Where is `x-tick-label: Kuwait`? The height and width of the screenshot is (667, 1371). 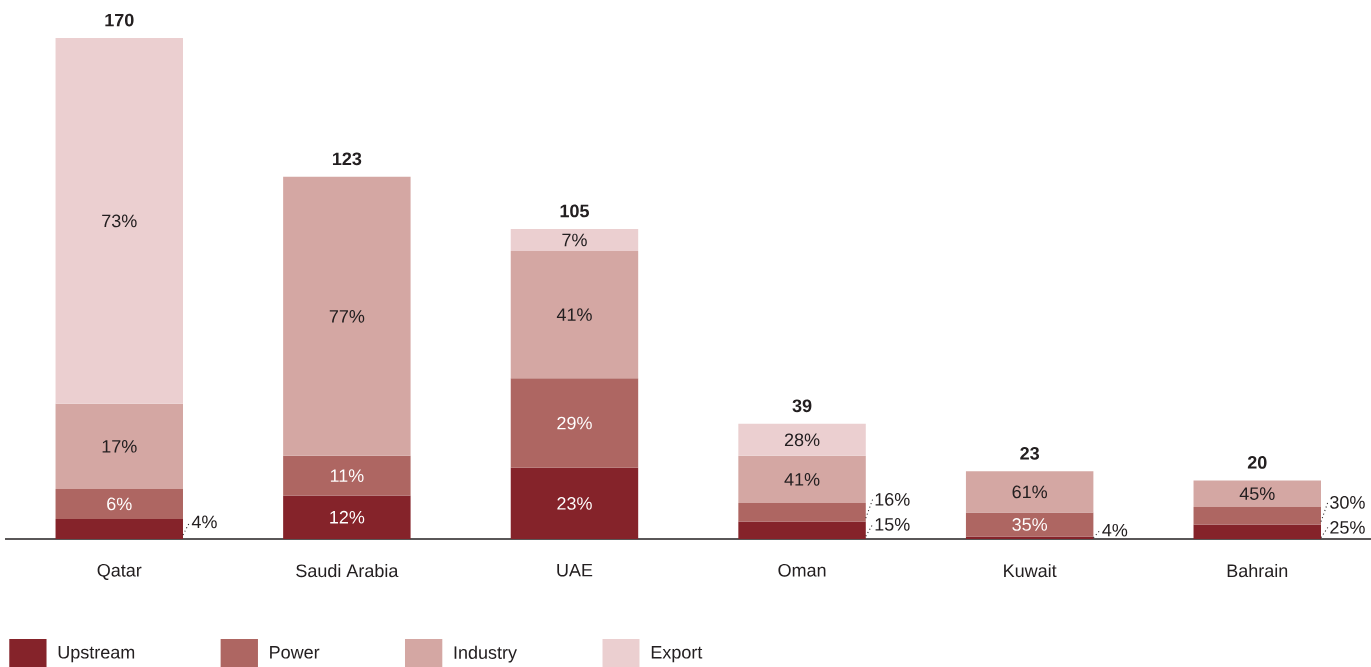 x-tick-label: Kuwait is located at coordinates (1030, 570).